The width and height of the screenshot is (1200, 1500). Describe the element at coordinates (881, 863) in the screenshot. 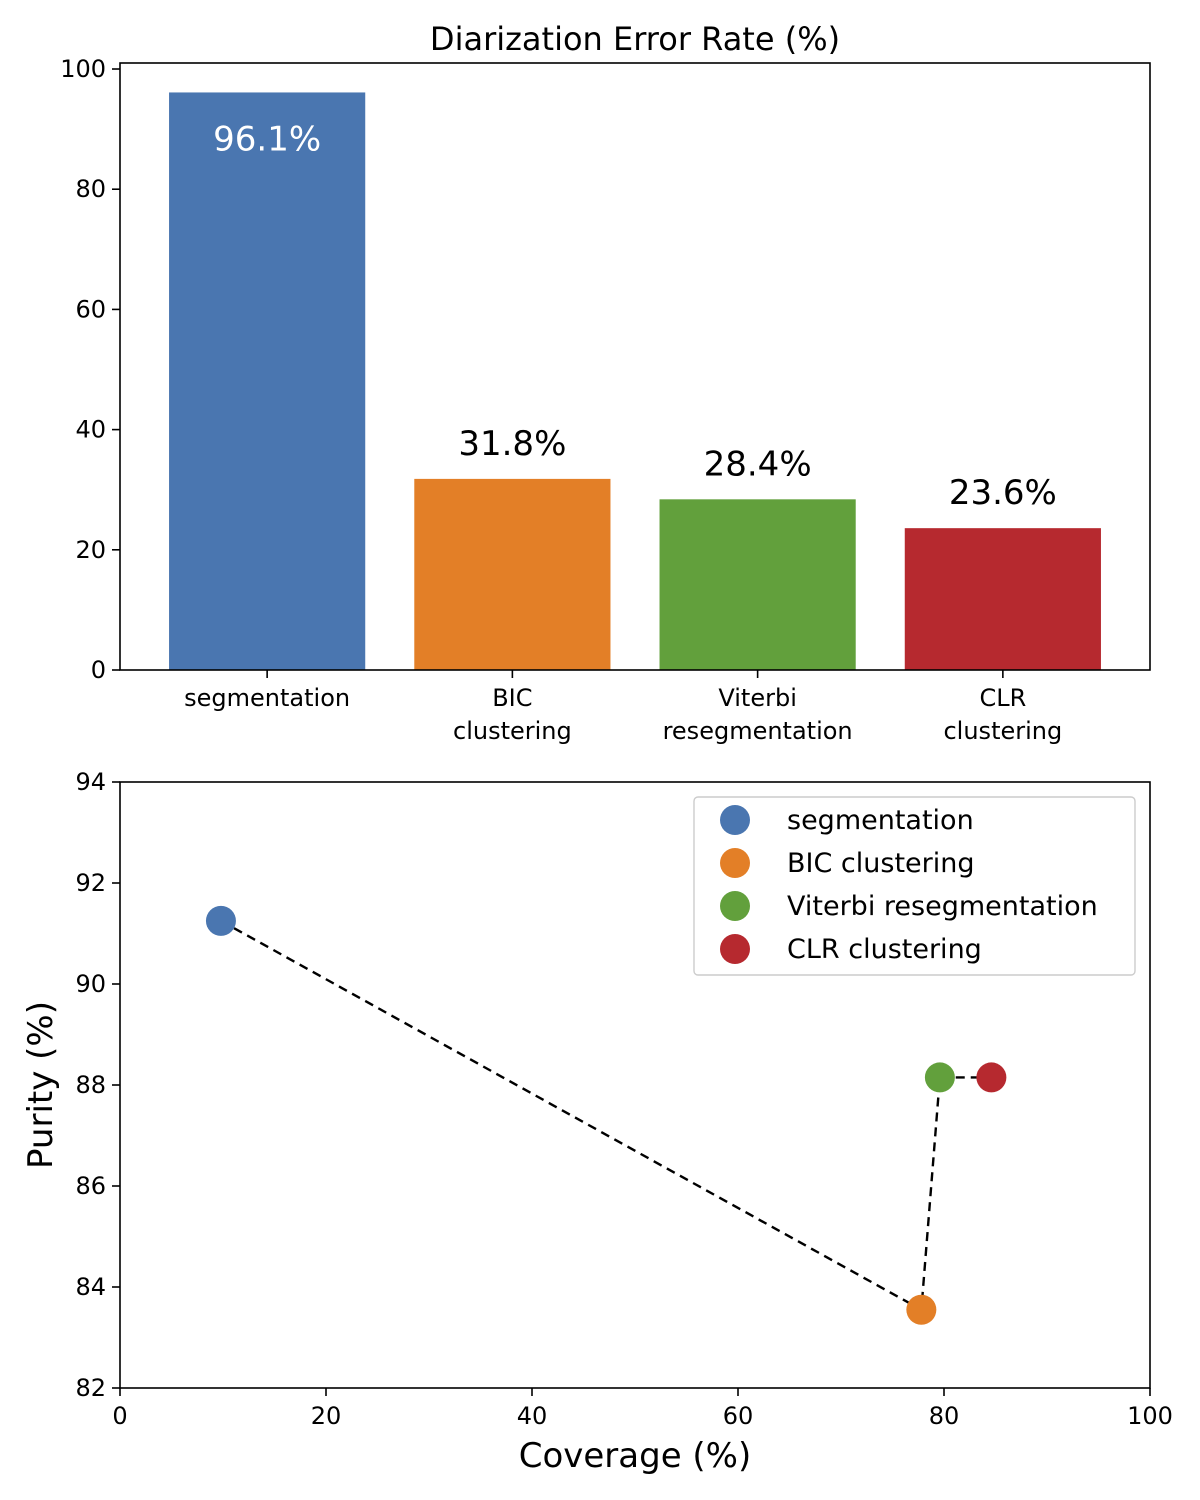

I see `legend-label: BIC clustering` at that location.